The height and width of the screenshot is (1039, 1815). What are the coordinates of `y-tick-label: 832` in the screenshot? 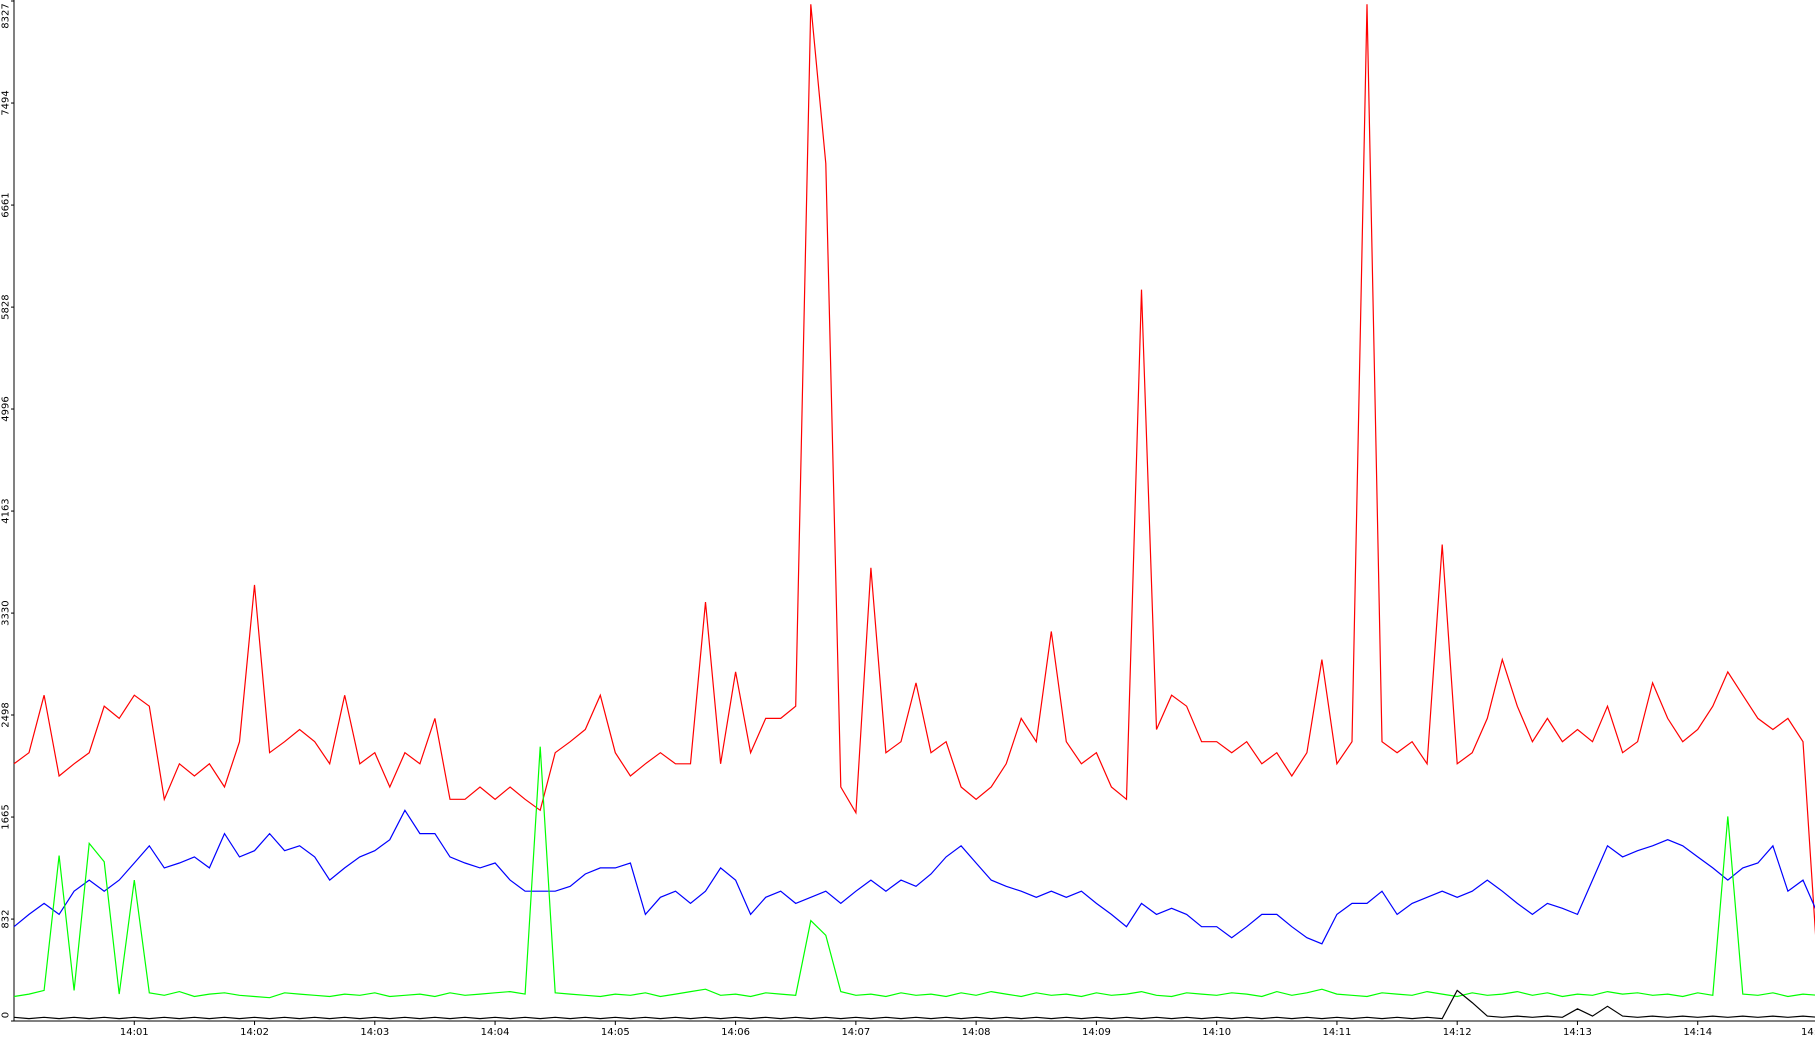 It's located at (5, 919).